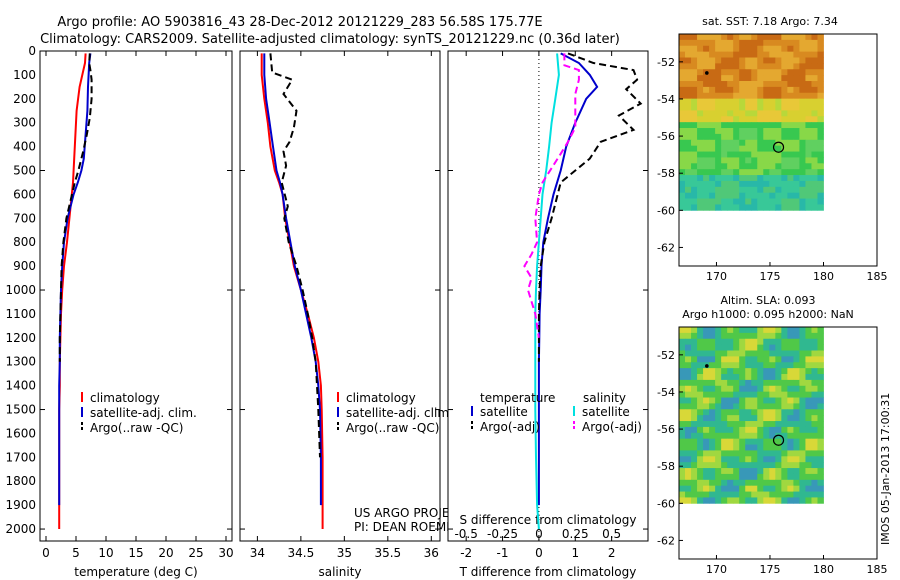 This screenshot has width=900, height=580. I want to click on legend-header-temperature: temperature, so click(517, 398).